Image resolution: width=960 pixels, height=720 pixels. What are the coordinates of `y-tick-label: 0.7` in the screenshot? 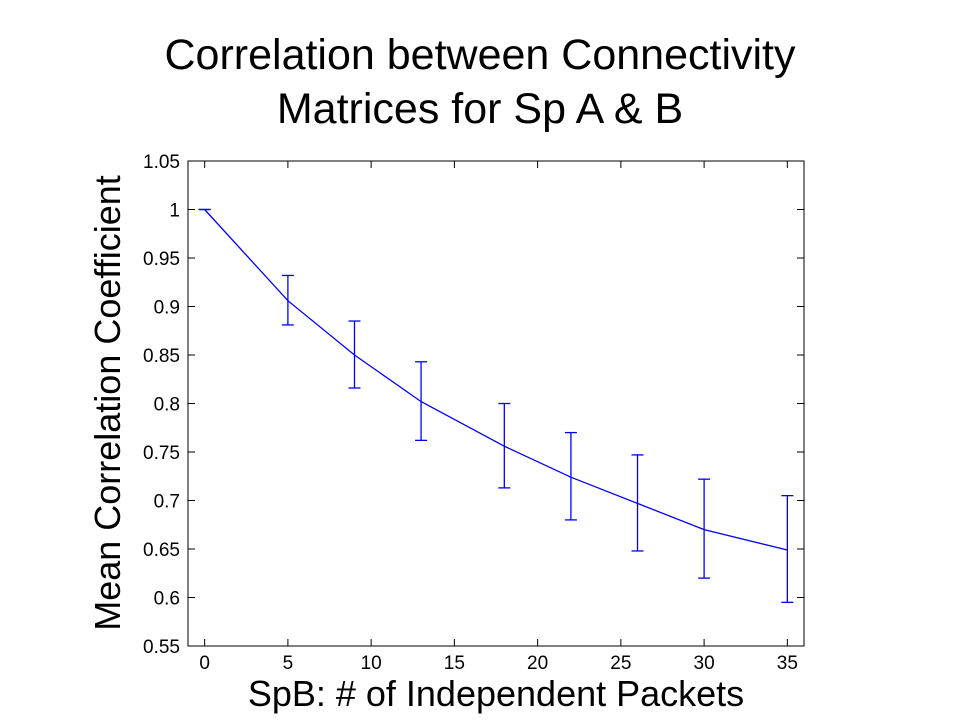 It's located at (167, 502).